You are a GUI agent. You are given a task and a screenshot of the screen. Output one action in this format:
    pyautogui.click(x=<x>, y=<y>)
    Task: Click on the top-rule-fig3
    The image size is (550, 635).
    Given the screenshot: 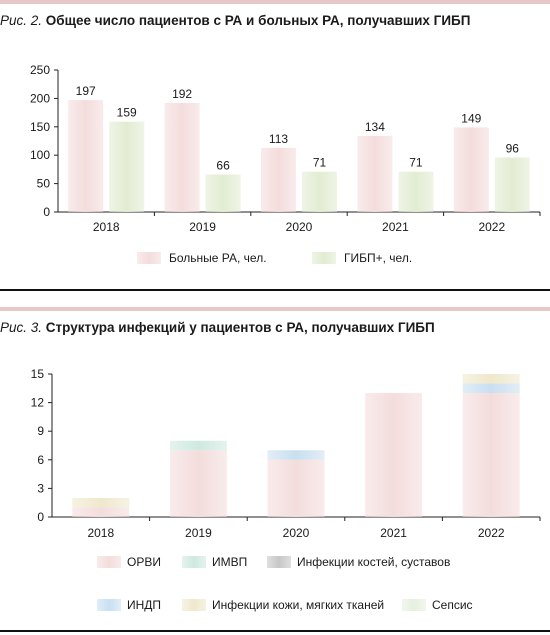 What is the action you would take?
    pyautogui.click(x=275, y=309)
    